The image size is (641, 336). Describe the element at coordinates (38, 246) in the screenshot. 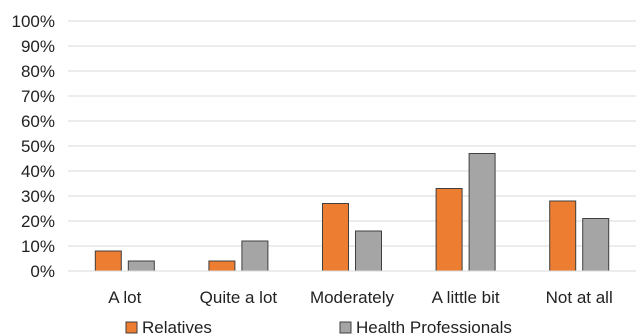

I see `y-tick-label: 10%` at that location.